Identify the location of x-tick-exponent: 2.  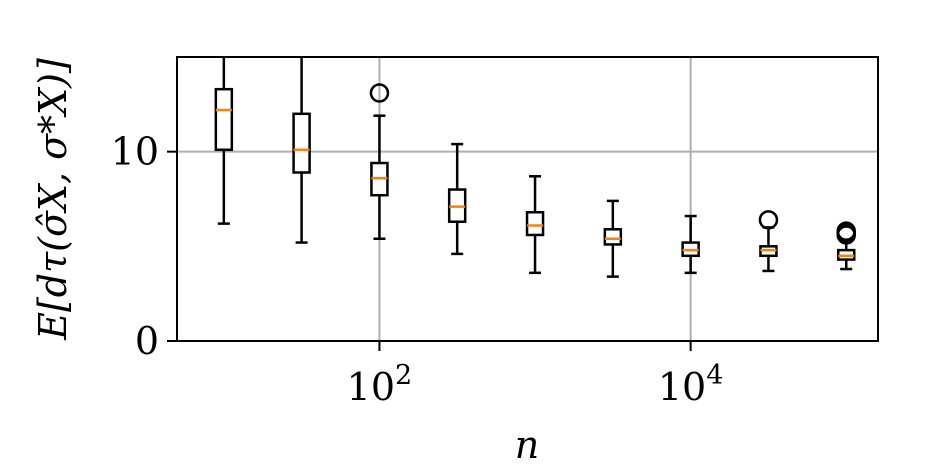
(403, 375).